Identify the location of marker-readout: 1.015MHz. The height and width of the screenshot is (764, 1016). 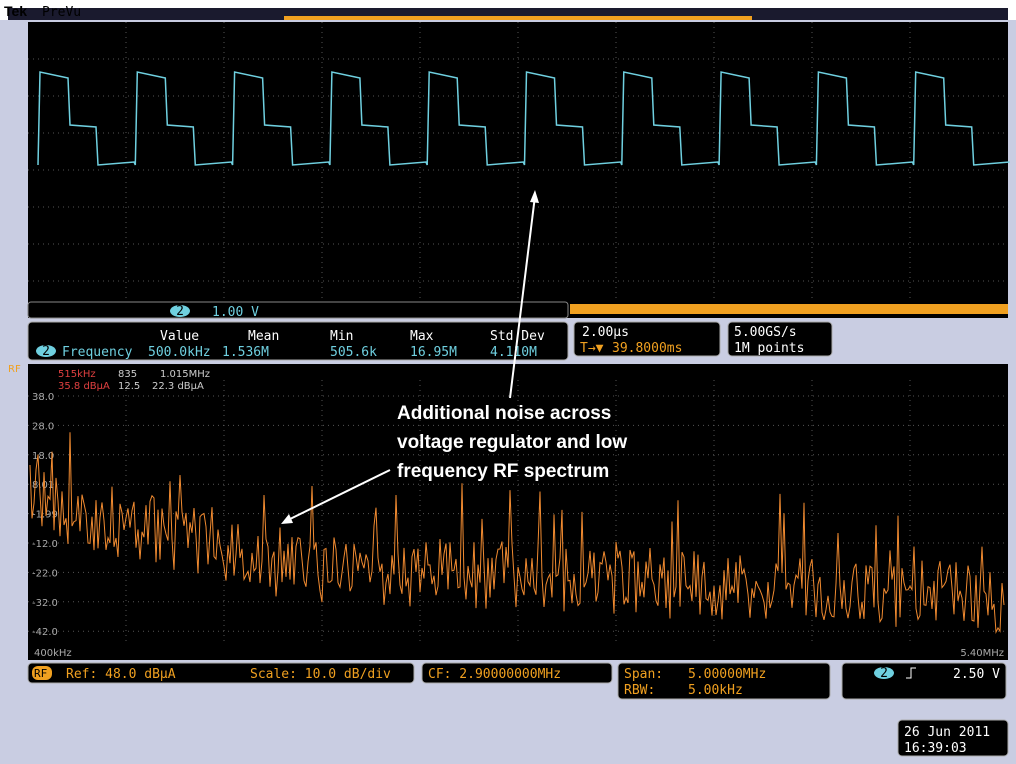
(185, 374).